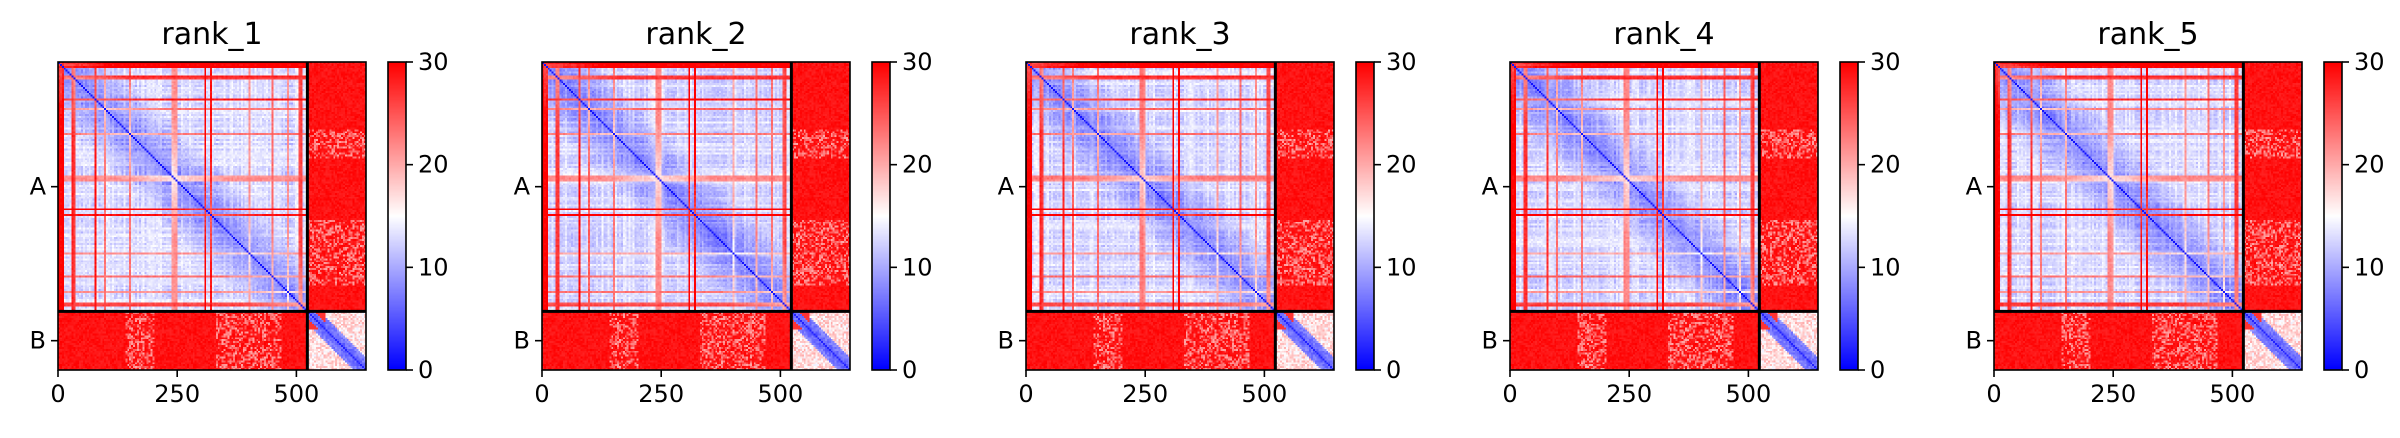 The width and height of the screenshot is (2400, 438). I want to click on panel-title: rank_5, so click(2147, 34).